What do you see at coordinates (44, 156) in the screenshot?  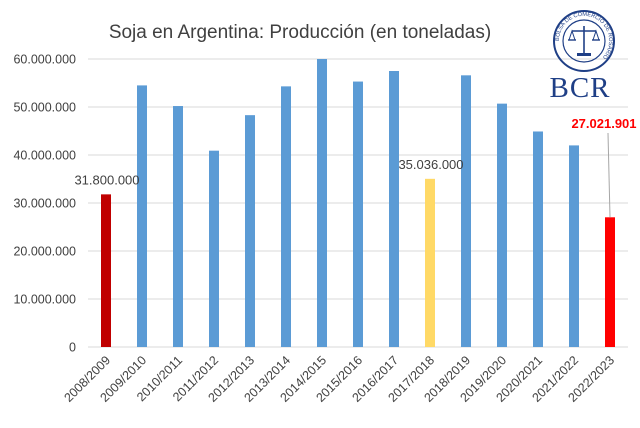 I see `y-tick-label: 40.000.000` at bounding box center [44, 156].